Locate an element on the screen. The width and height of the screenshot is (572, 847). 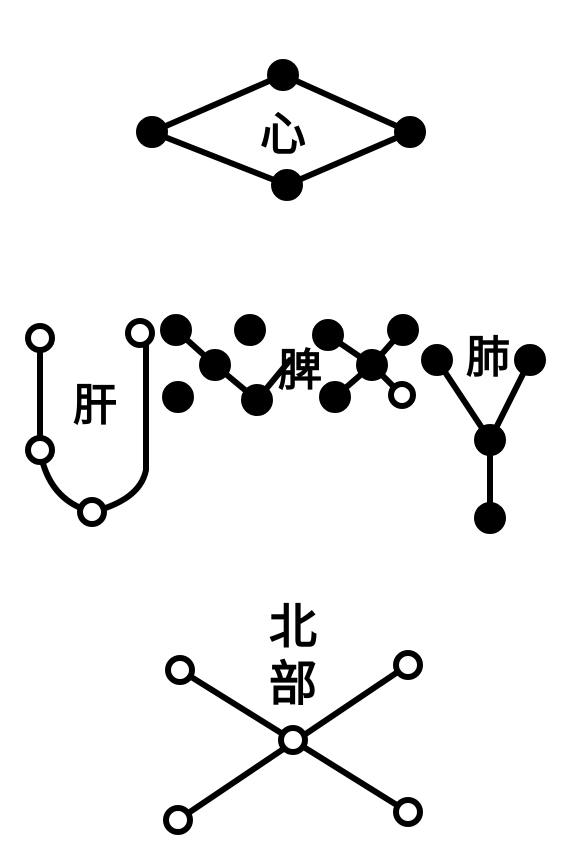
pi-group: 脾 is located at coordinates (289, 365).